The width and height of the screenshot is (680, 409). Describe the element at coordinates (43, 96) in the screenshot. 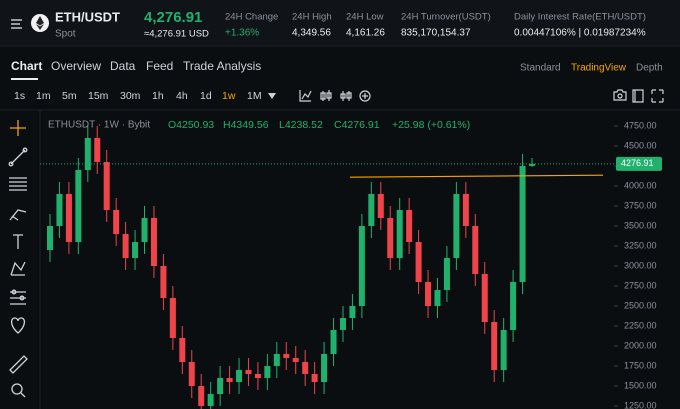

I see `interval: 1m` at that location.